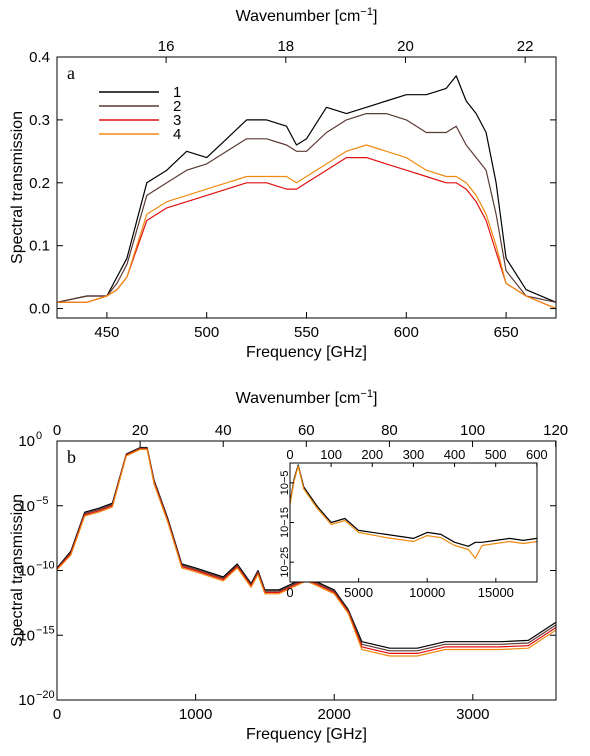 This screenshot has width=590, height=756. I want to click on top-x-tick-label: 120, so click(555, 430).